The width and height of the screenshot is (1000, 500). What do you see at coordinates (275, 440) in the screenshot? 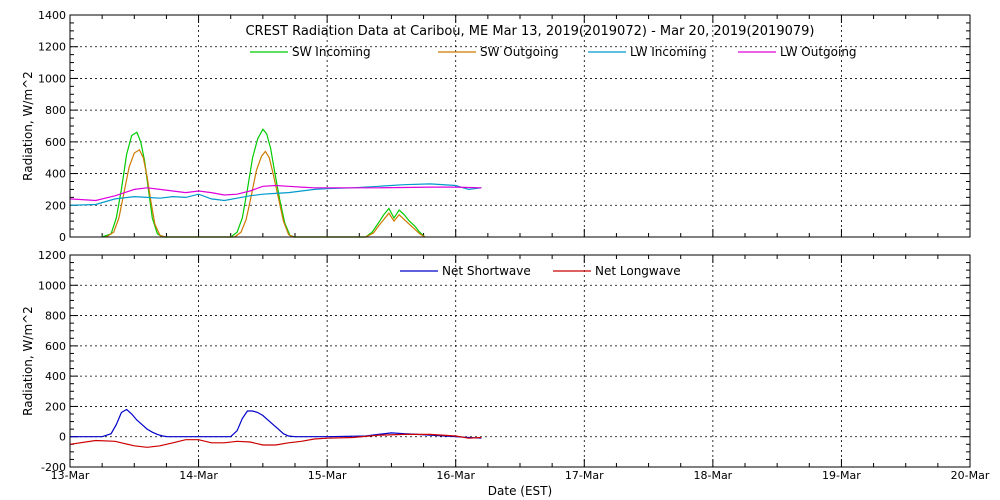
I see `series-line-net-longwave` at bounding box center [275, 440].